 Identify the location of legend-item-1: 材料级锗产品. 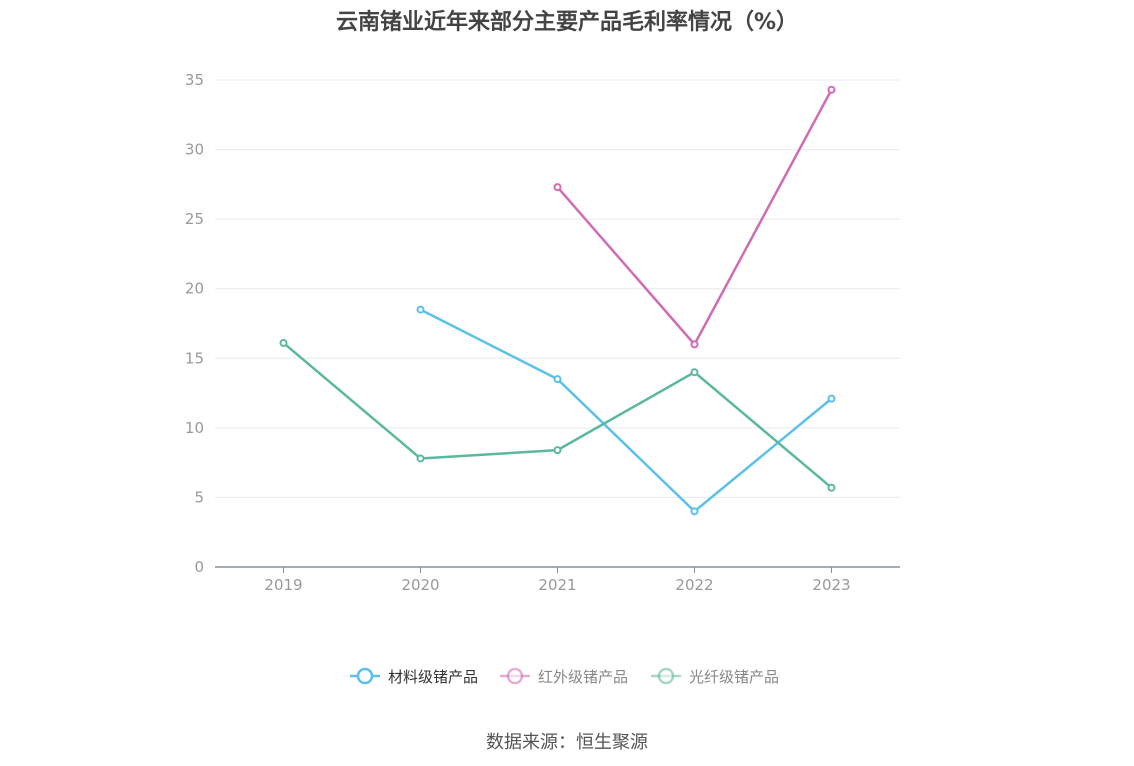
(414, 676).